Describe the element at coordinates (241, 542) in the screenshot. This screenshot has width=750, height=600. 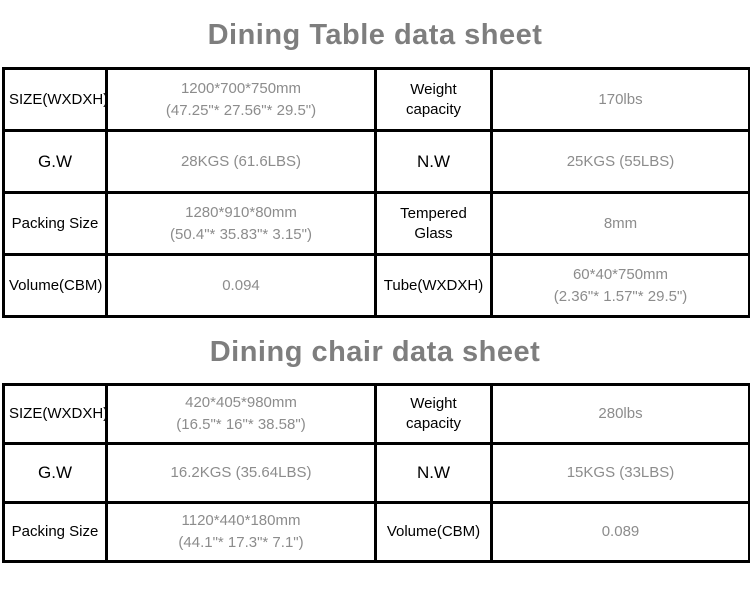
I see `spec-text-line: (44.1"* 17.3"* 7.1")` at that location.